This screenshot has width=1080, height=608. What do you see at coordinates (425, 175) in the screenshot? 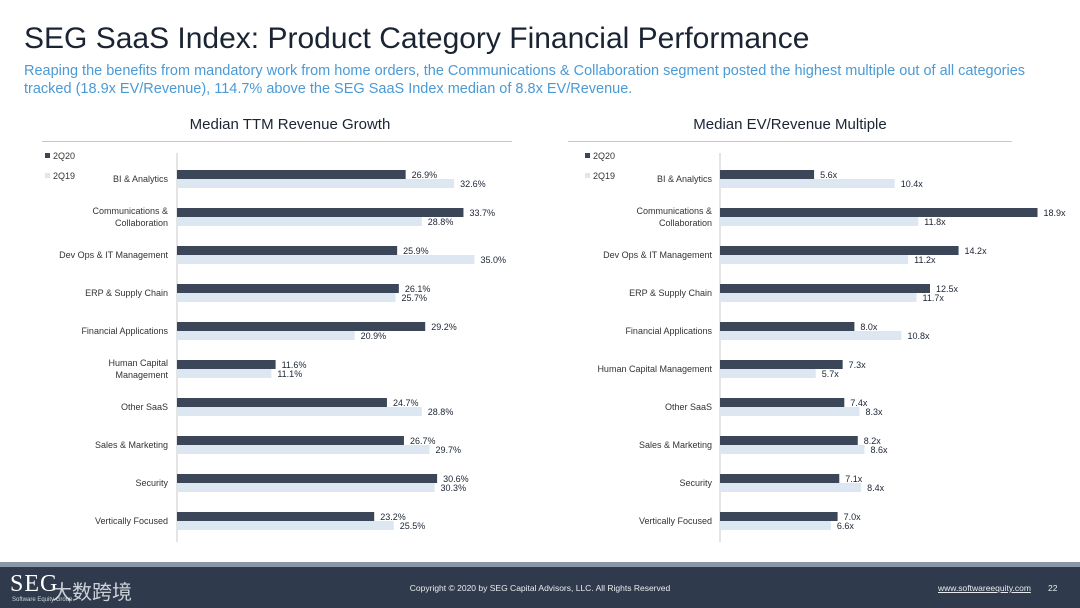
I see `data-label: 26.9%` at bounding box center [425, 175].